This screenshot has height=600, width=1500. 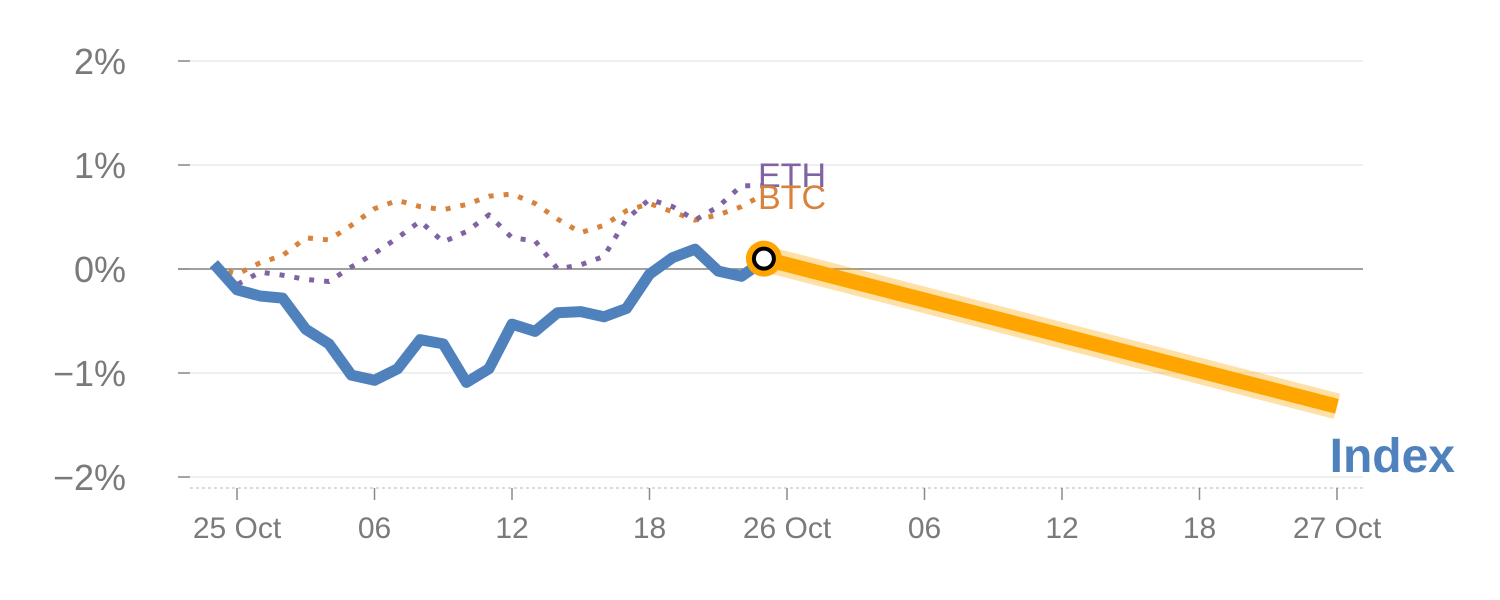 What do you see at coordinates (1050, 332) in the screenshot?
I see `projection-band` at bounding box center [1050, 332].